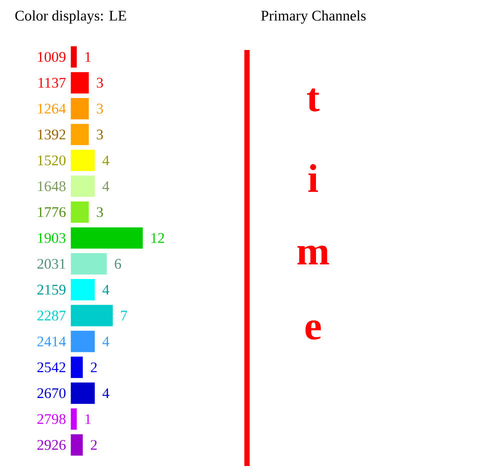 The height and width of the screenshot is (469, 481). Describe the element at coordinates (70, 17) in the screenshot. I see `chart-title: Color displays: LE` at that location.